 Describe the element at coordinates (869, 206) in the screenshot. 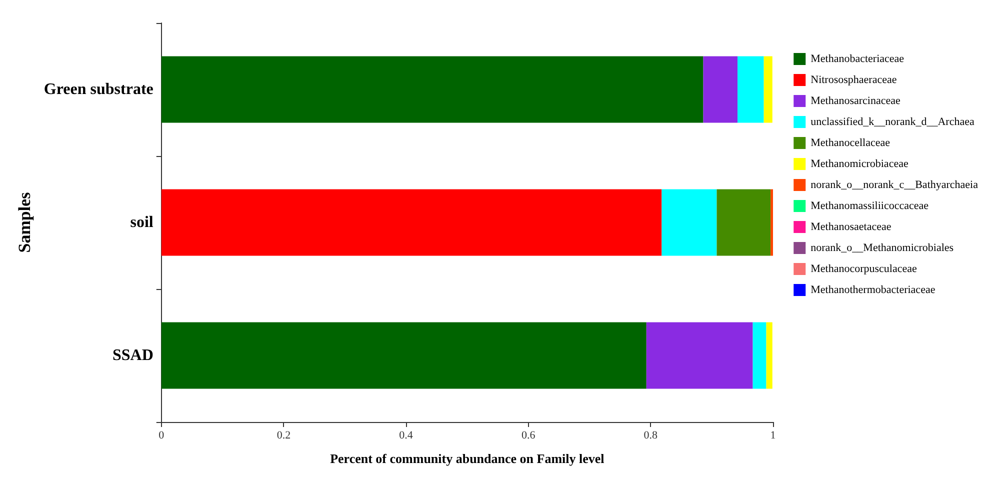

I see `legend-label: Methanomassiliicoccaceae` at that location.